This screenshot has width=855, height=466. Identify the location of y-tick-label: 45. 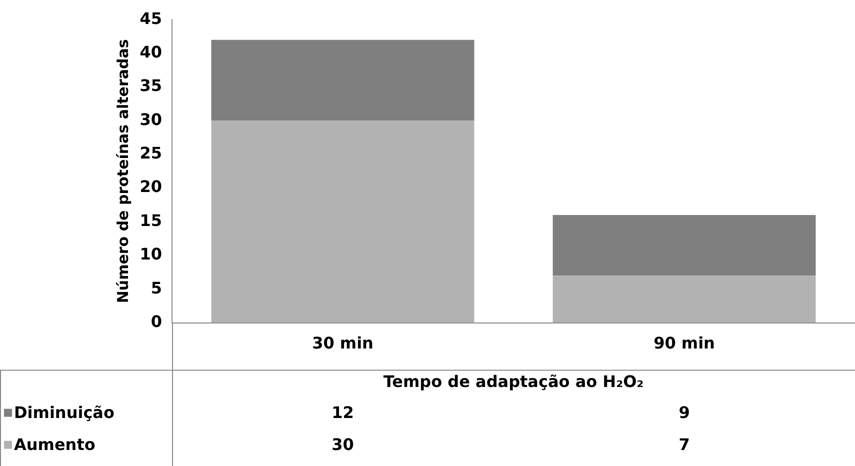
(151, 18).